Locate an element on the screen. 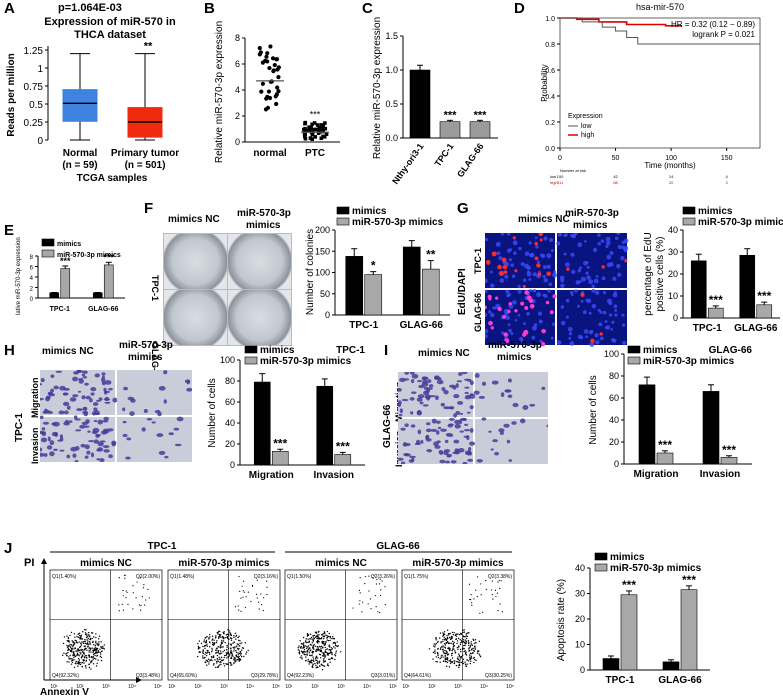 Image resolution: width=783 pixels, height=697 pixels. quadrant-label: Q1(1.48%) is located at coordinates (182, 577).